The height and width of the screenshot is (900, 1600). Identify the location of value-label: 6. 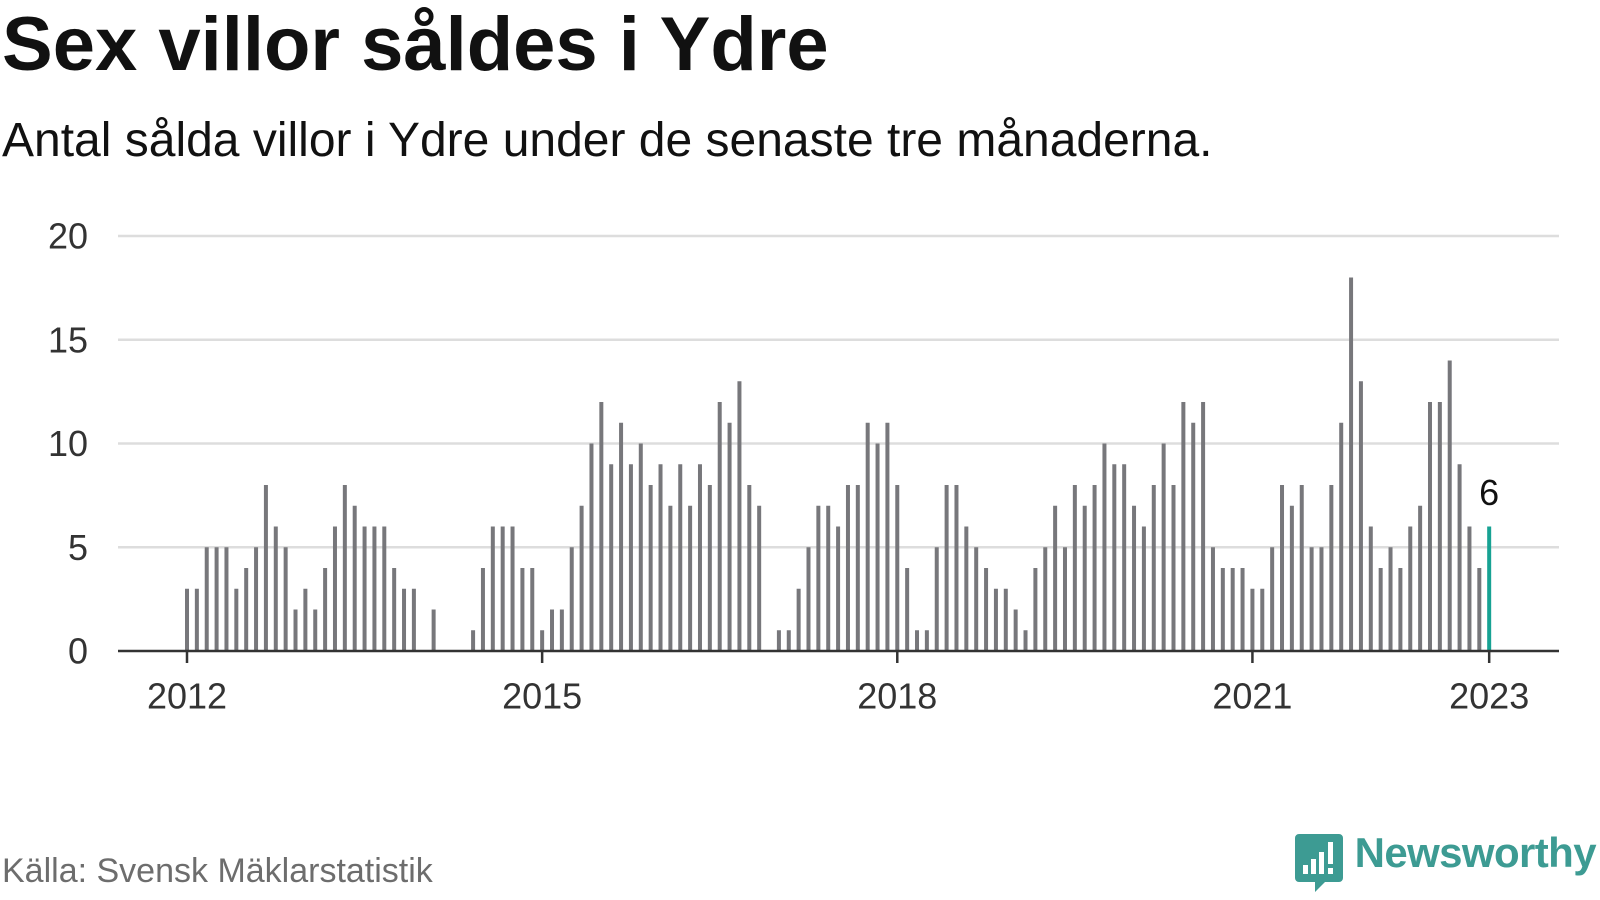
(1489, 492).